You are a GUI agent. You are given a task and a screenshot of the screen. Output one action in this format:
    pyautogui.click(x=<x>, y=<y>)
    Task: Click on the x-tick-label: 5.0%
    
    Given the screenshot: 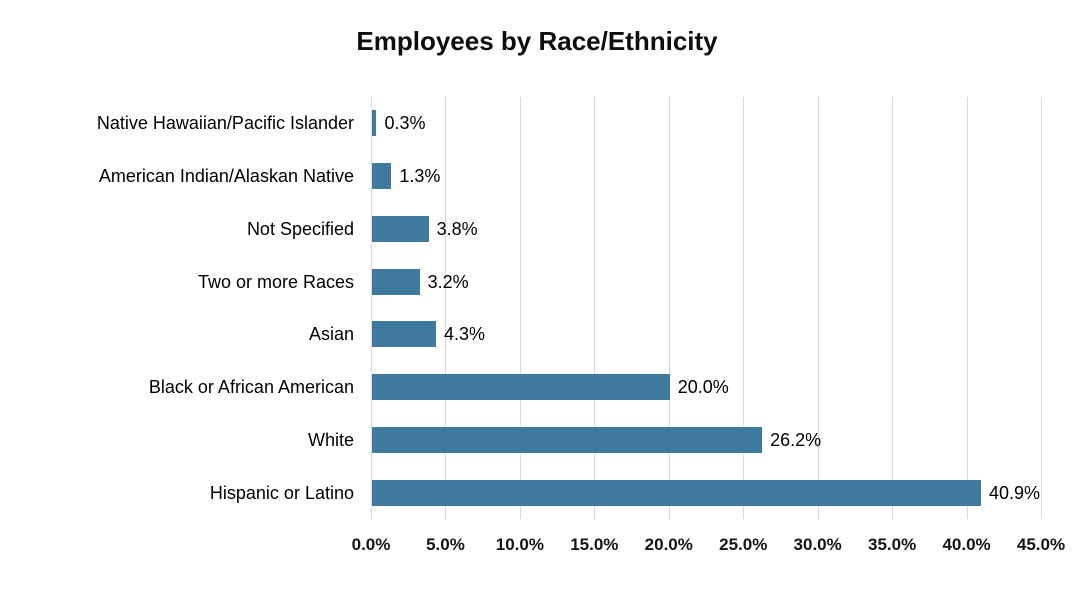 What is the action you would take?
    pyautogui.click(x=445, y=544)
    